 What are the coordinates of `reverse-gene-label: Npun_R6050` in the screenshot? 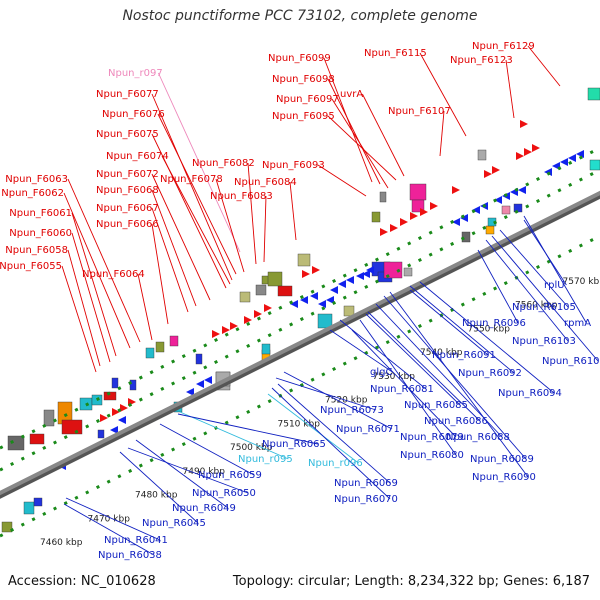 It's located at (224, 493).